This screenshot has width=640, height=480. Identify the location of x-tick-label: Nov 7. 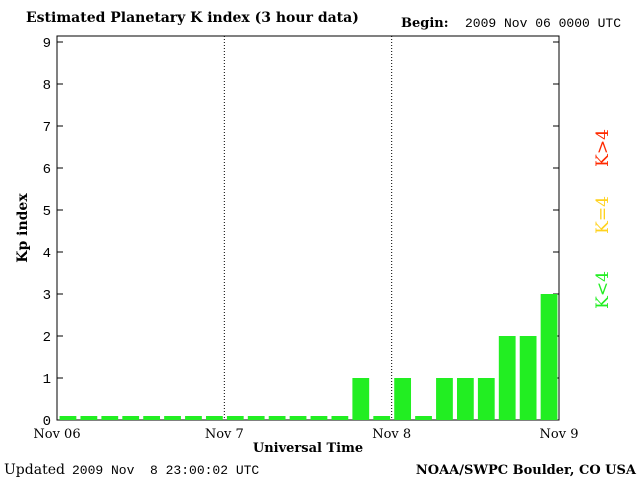
(224, 434).